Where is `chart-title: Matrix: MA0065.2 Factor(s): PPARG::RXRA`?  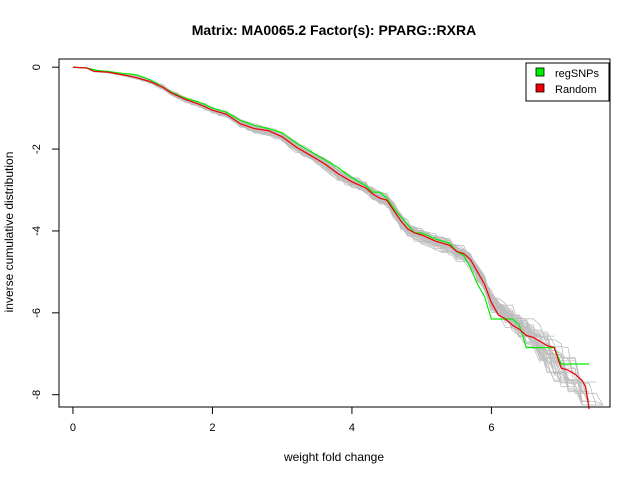
chart-title: Matrix: MA0065.2 Factor(s): PPARG::RXRA is located at coordinates (334, 30).